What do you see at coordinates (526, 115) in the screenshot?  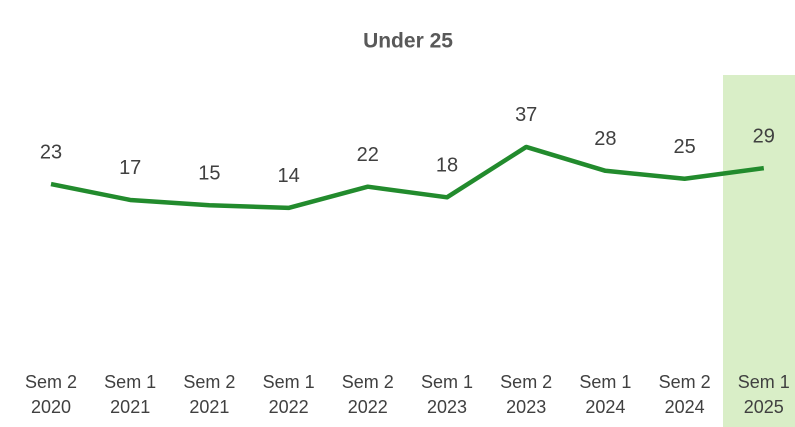 I see `data-label: 37` at bounding box center [526, 115].